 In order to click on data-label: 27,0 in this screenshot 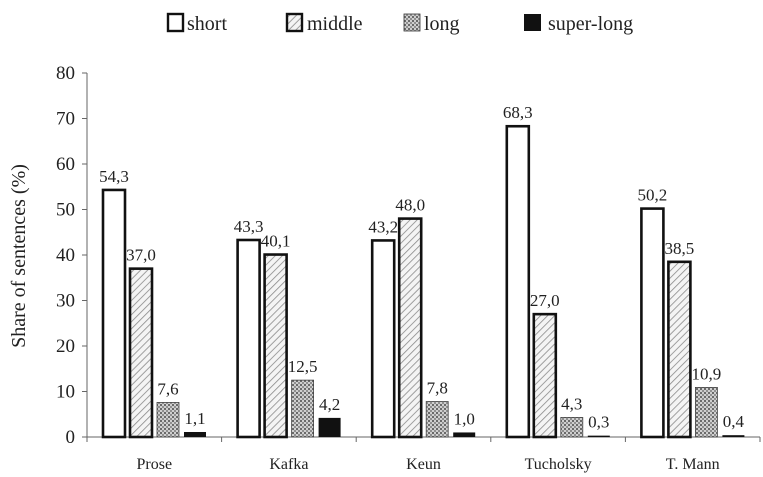, I will do `click(545, 300)`.